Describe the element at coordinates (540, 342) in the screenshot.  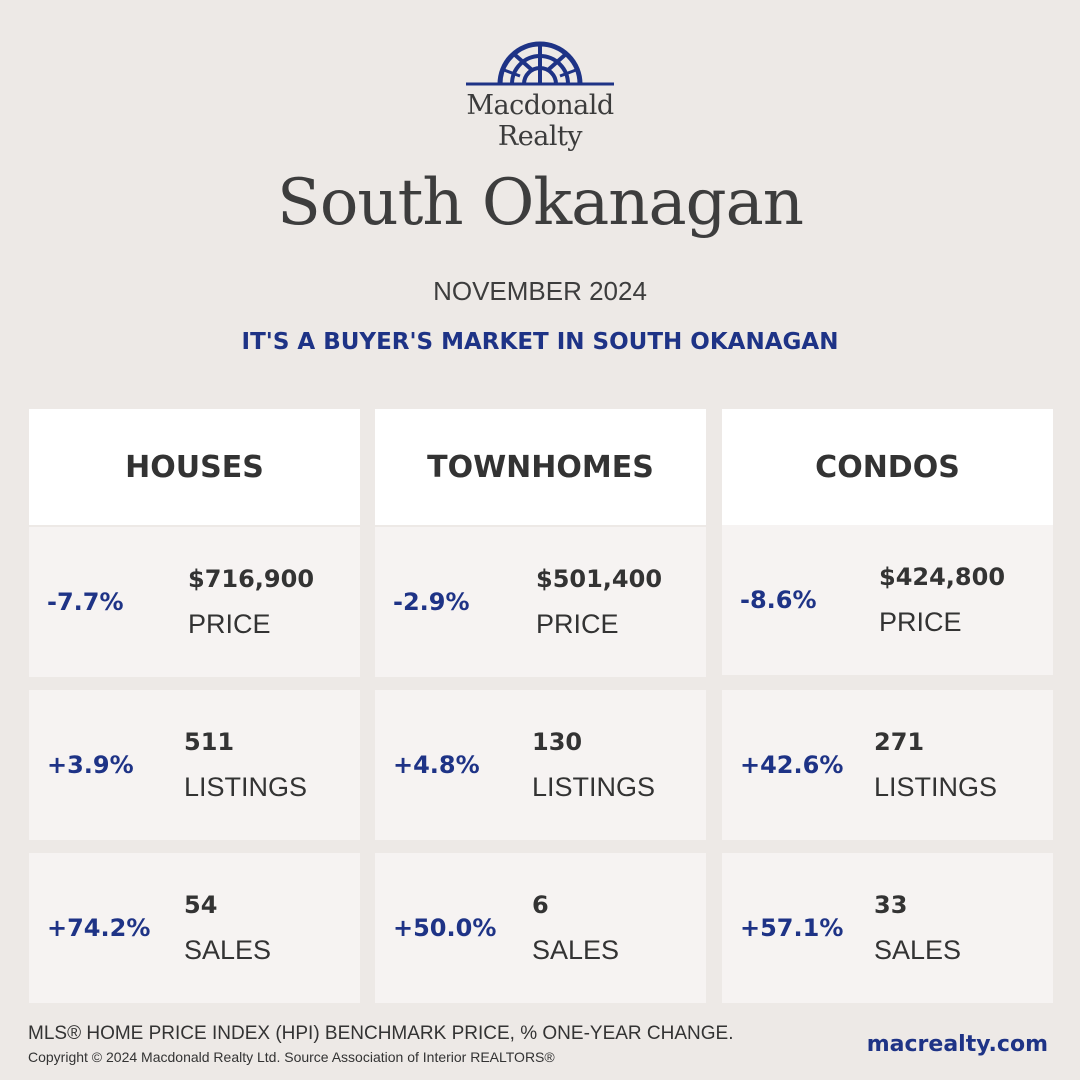
I see `market-tagline: IT'S A BUYER'S MARKET IN SOUTH OKANAGAN` at that location.